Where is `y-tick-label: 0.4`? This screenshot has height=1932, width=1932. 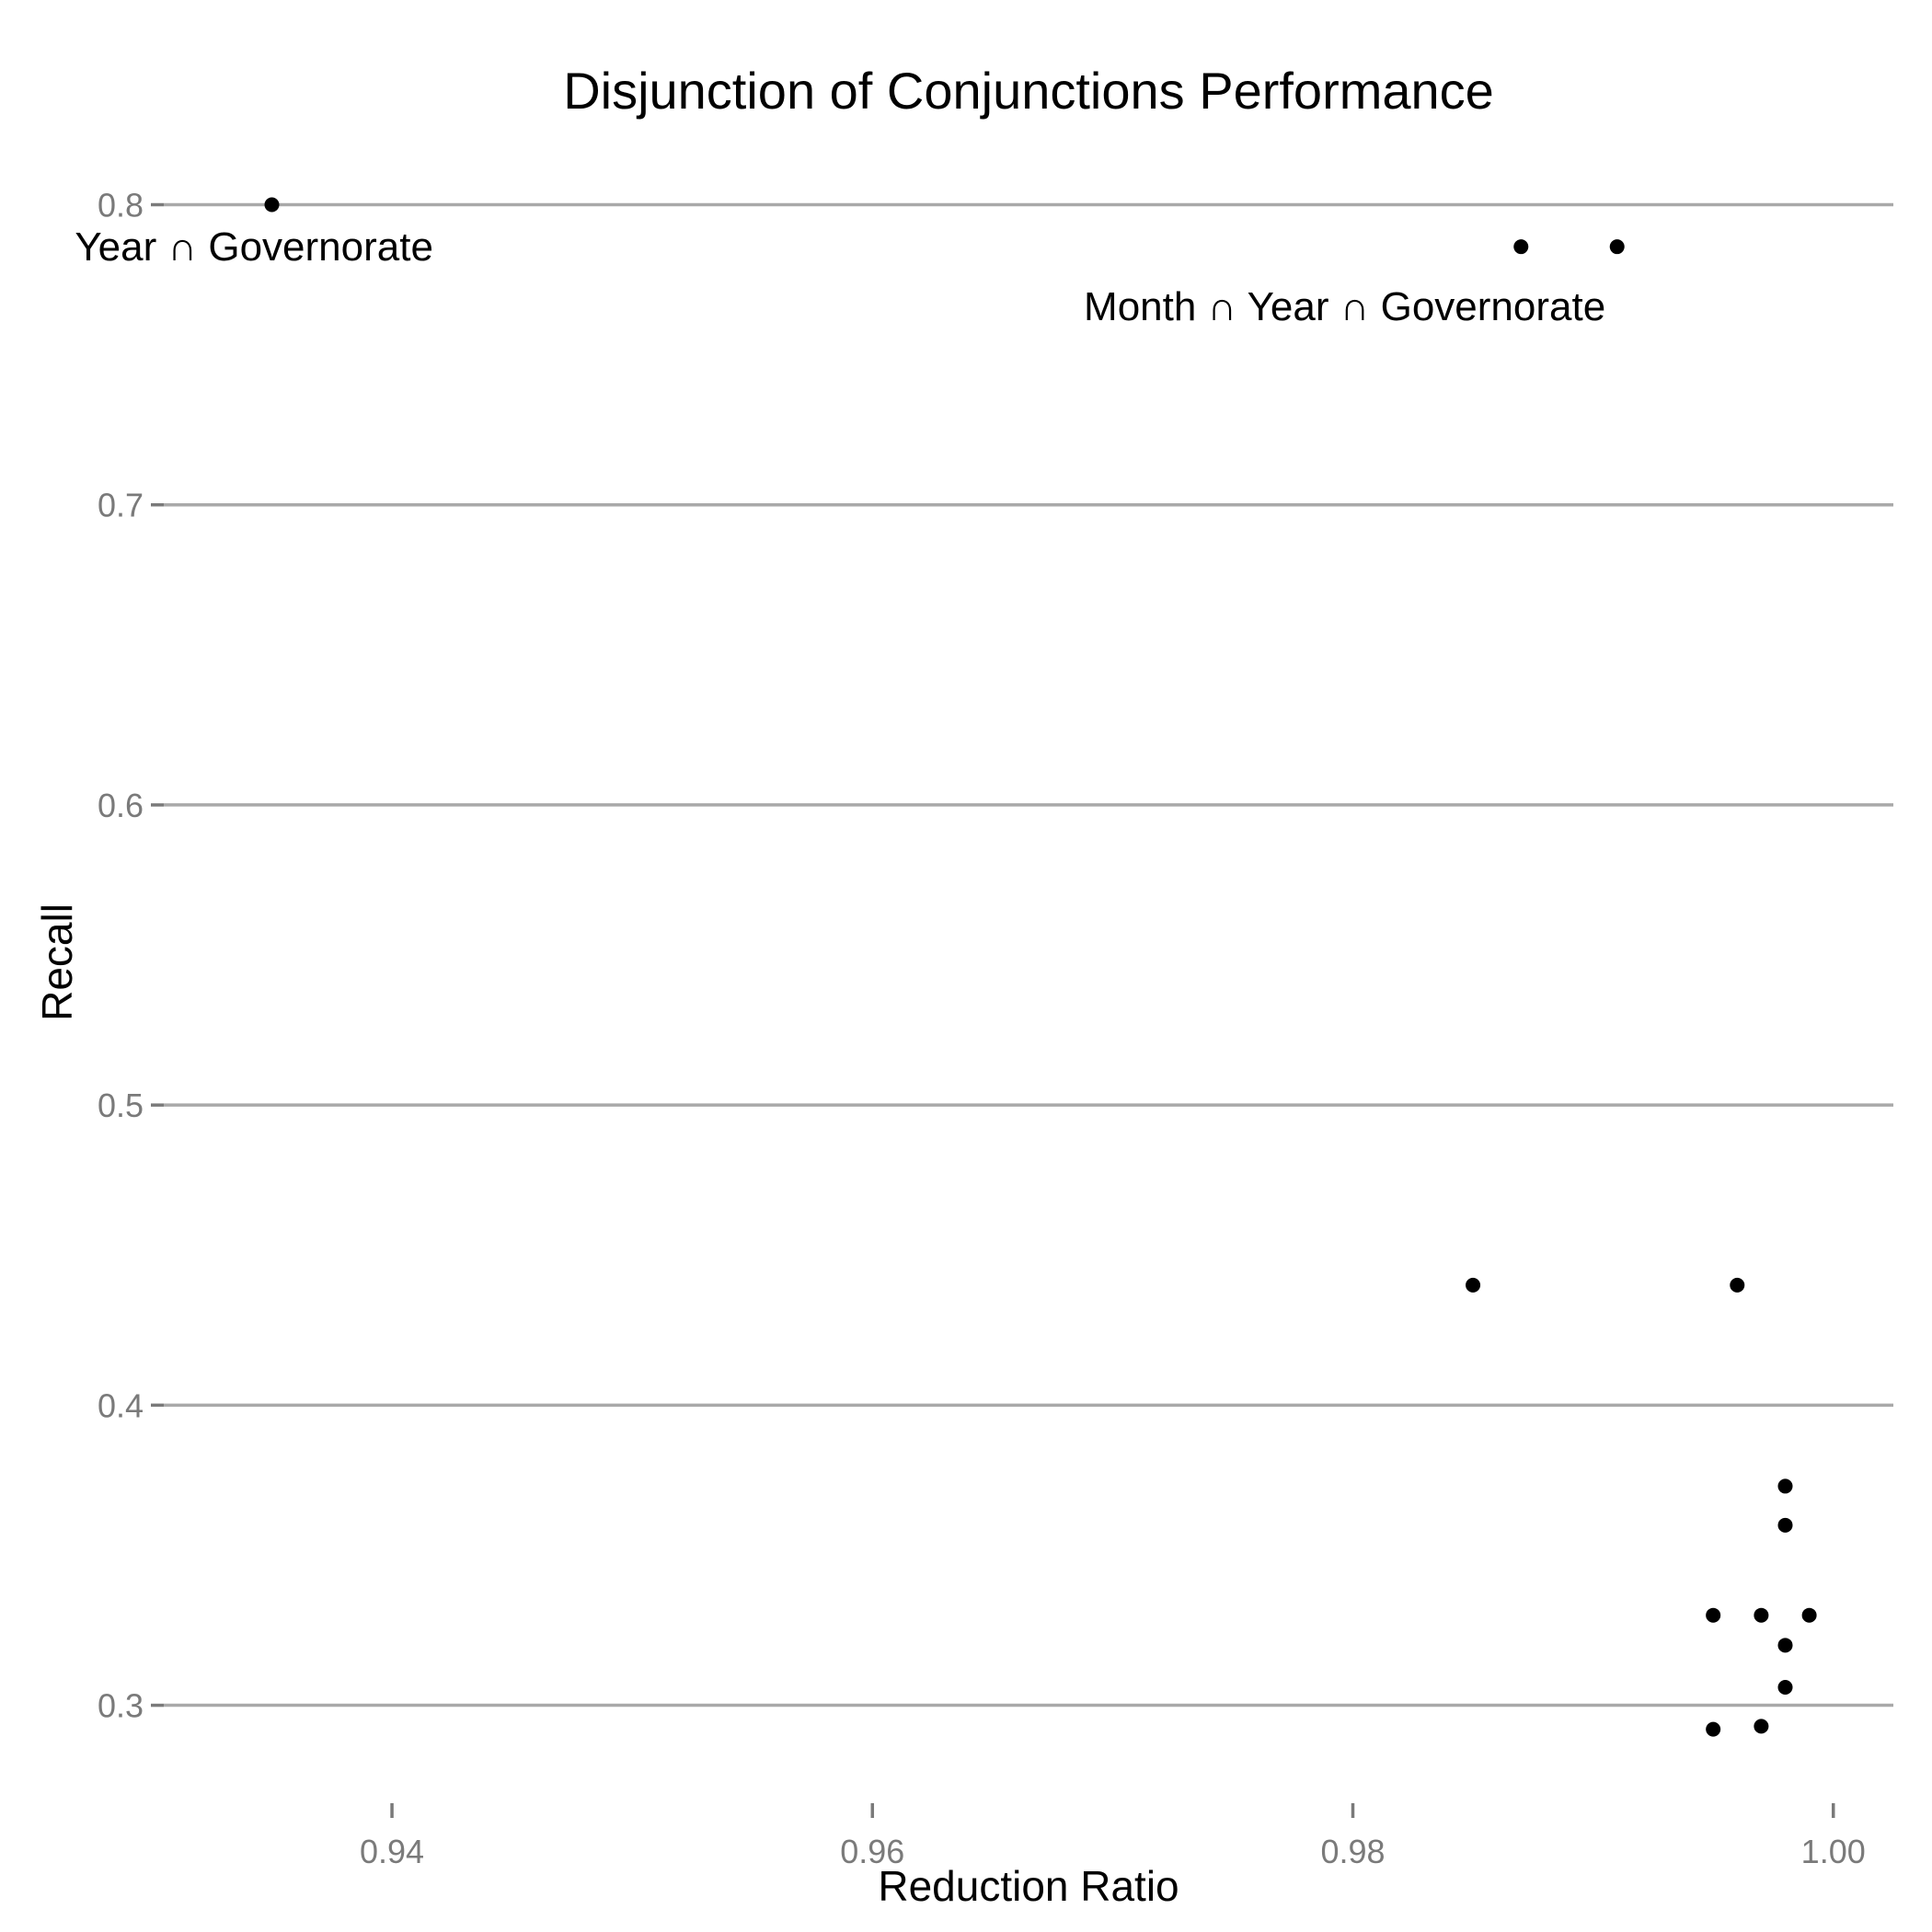
y-tick-label: 0.4 is located at coordinates (121, 1405).